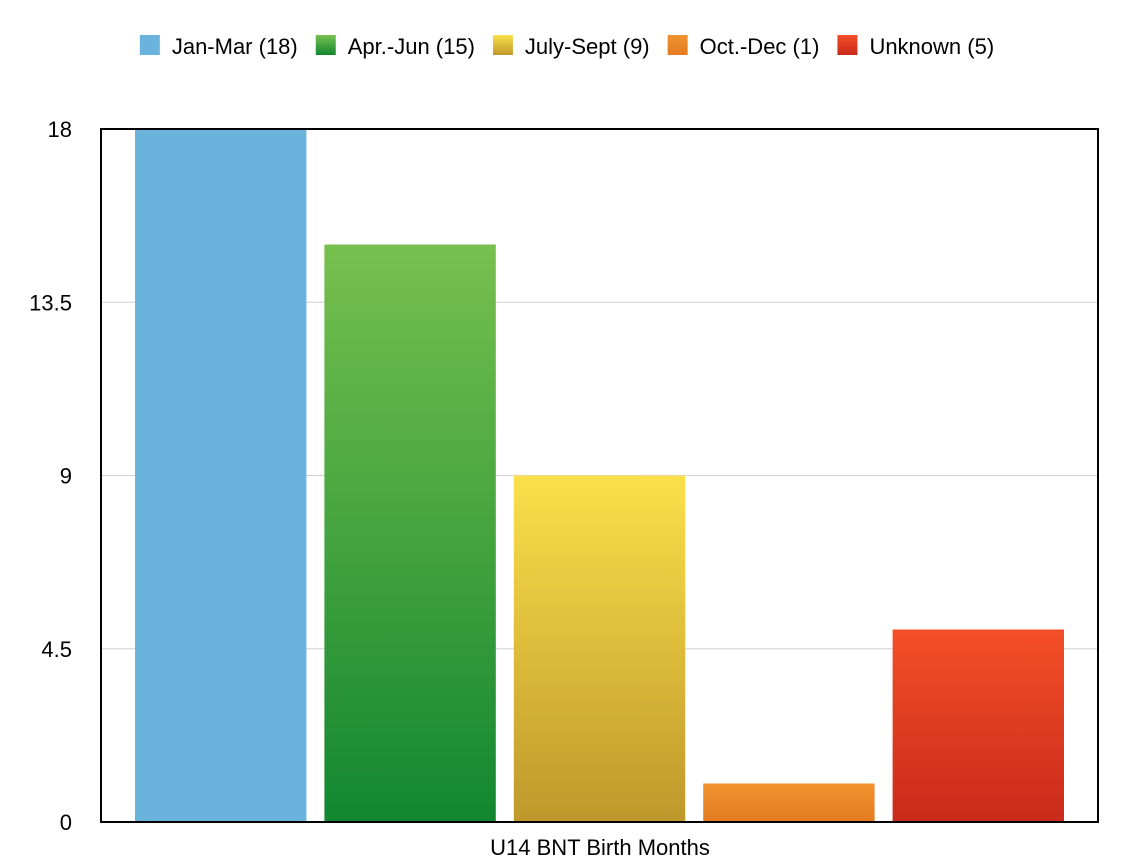 The image size is (1134, 866). I want to click on y-tick-label: 4.5, so click(56, 649).